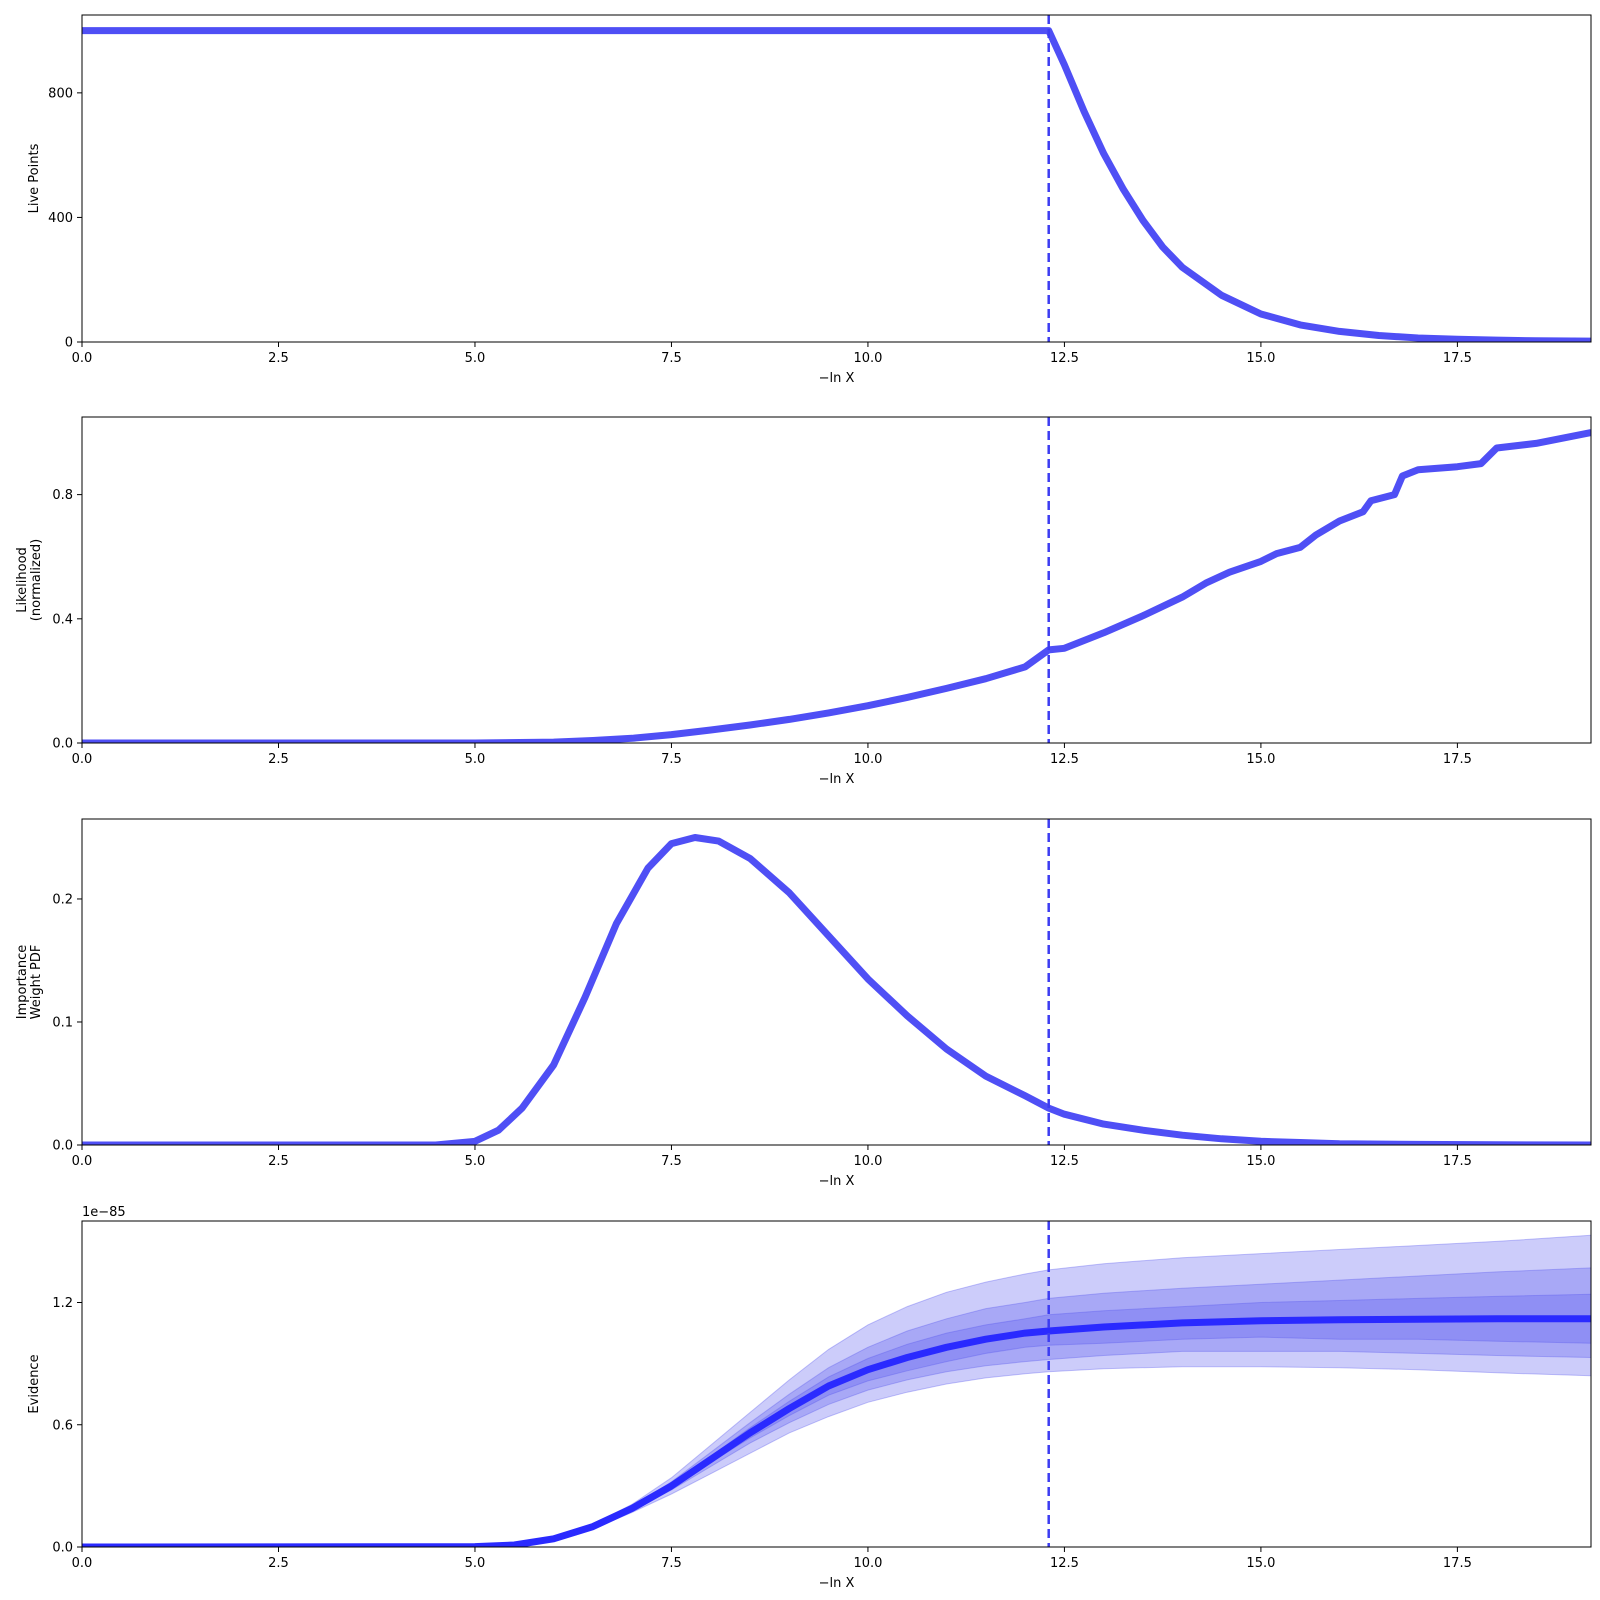 The height and width of the screenshot is (1600, 1600). What do you see at coordinates (60, 218) in the screenshot?
I see `y-tick-label: 400` at bounding box center [60, 218].